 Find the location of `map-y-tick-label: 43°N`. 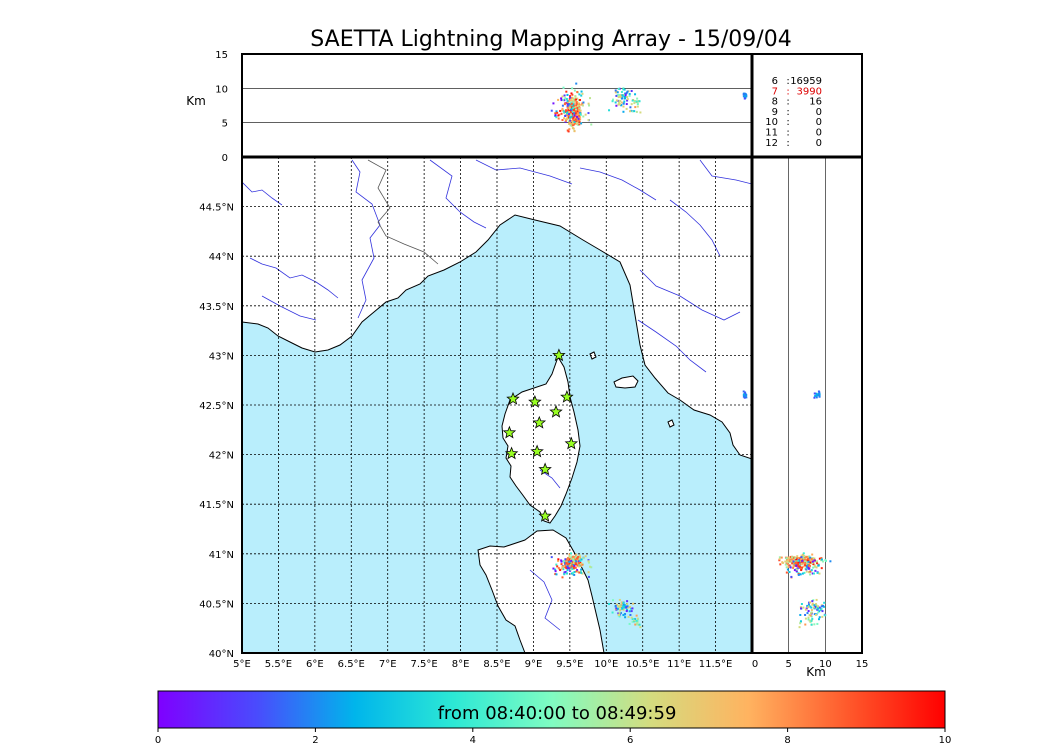

map-y-tick-label: 43°N is located at coordinates (221, 356).